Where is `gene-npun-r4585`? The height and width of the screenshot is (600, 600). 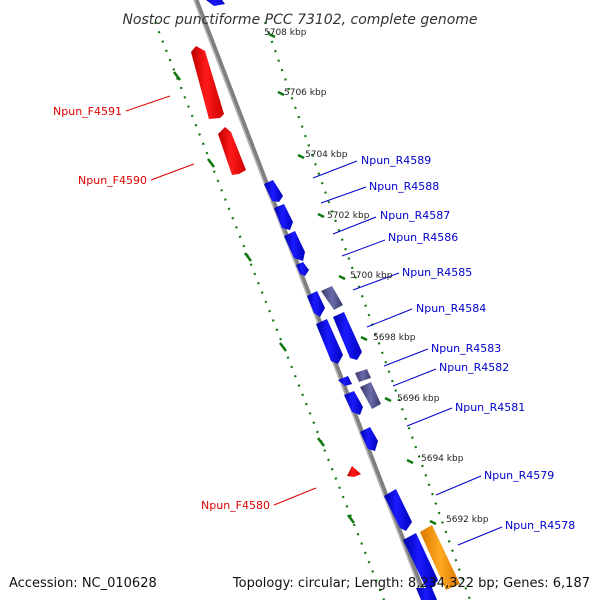 gene-npun-r4585 is located at coordinates (316, 304).